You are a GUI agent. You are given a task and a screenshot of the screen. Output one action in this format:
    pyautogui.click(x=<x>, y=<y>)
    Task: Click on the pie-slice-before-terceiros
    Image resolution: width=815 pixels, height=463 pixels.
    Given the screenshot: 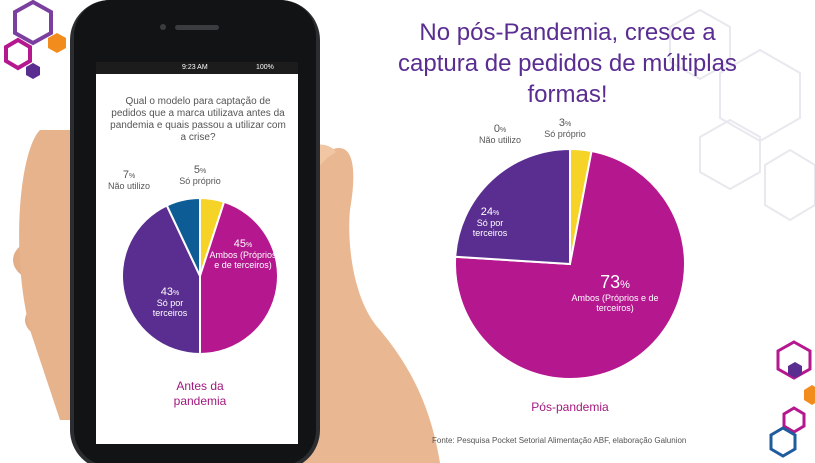 What is the action you would take?
    pyautogui.click(x=161, y=280)
    